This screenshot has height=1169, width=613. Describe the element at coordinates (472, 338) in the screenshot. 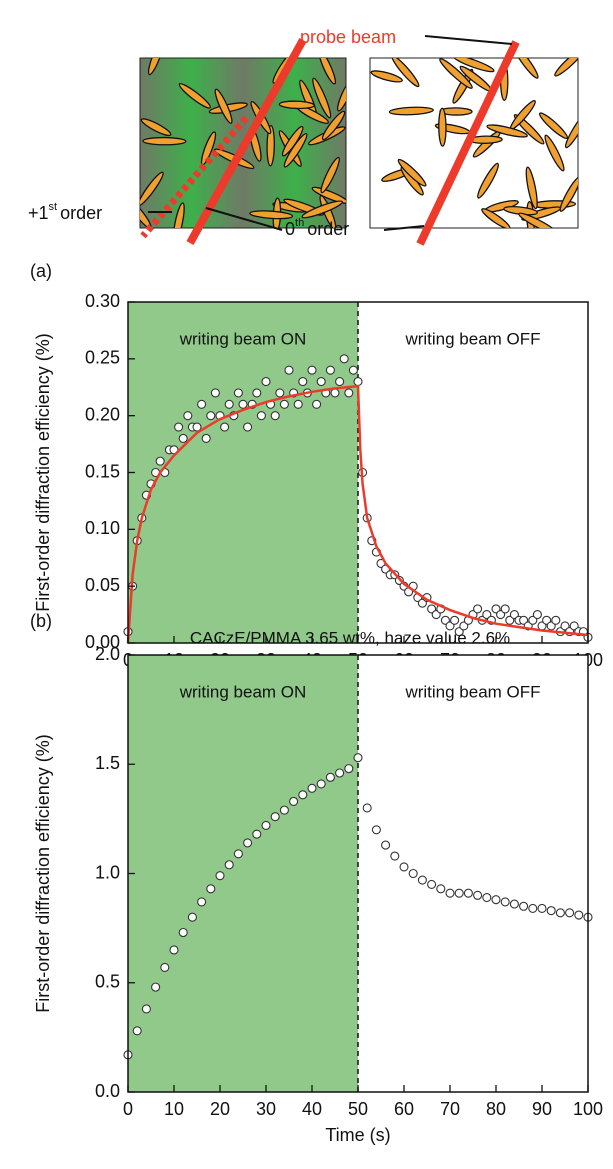

I see `annotation: writing beam OFF` at that location.